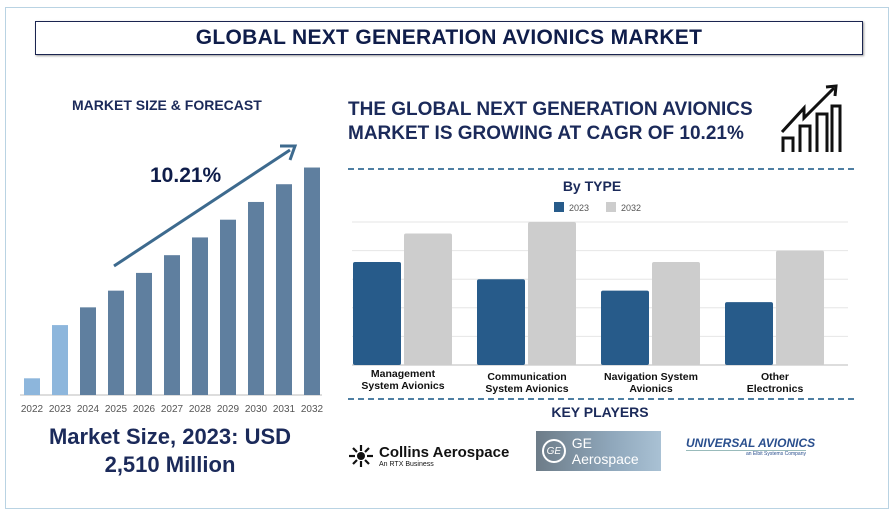 This screenshot has width=895, height=513. Describe the element at coordinates (312, 409) in the screenshot. I see `tick-label-2032: 2032` at that location.